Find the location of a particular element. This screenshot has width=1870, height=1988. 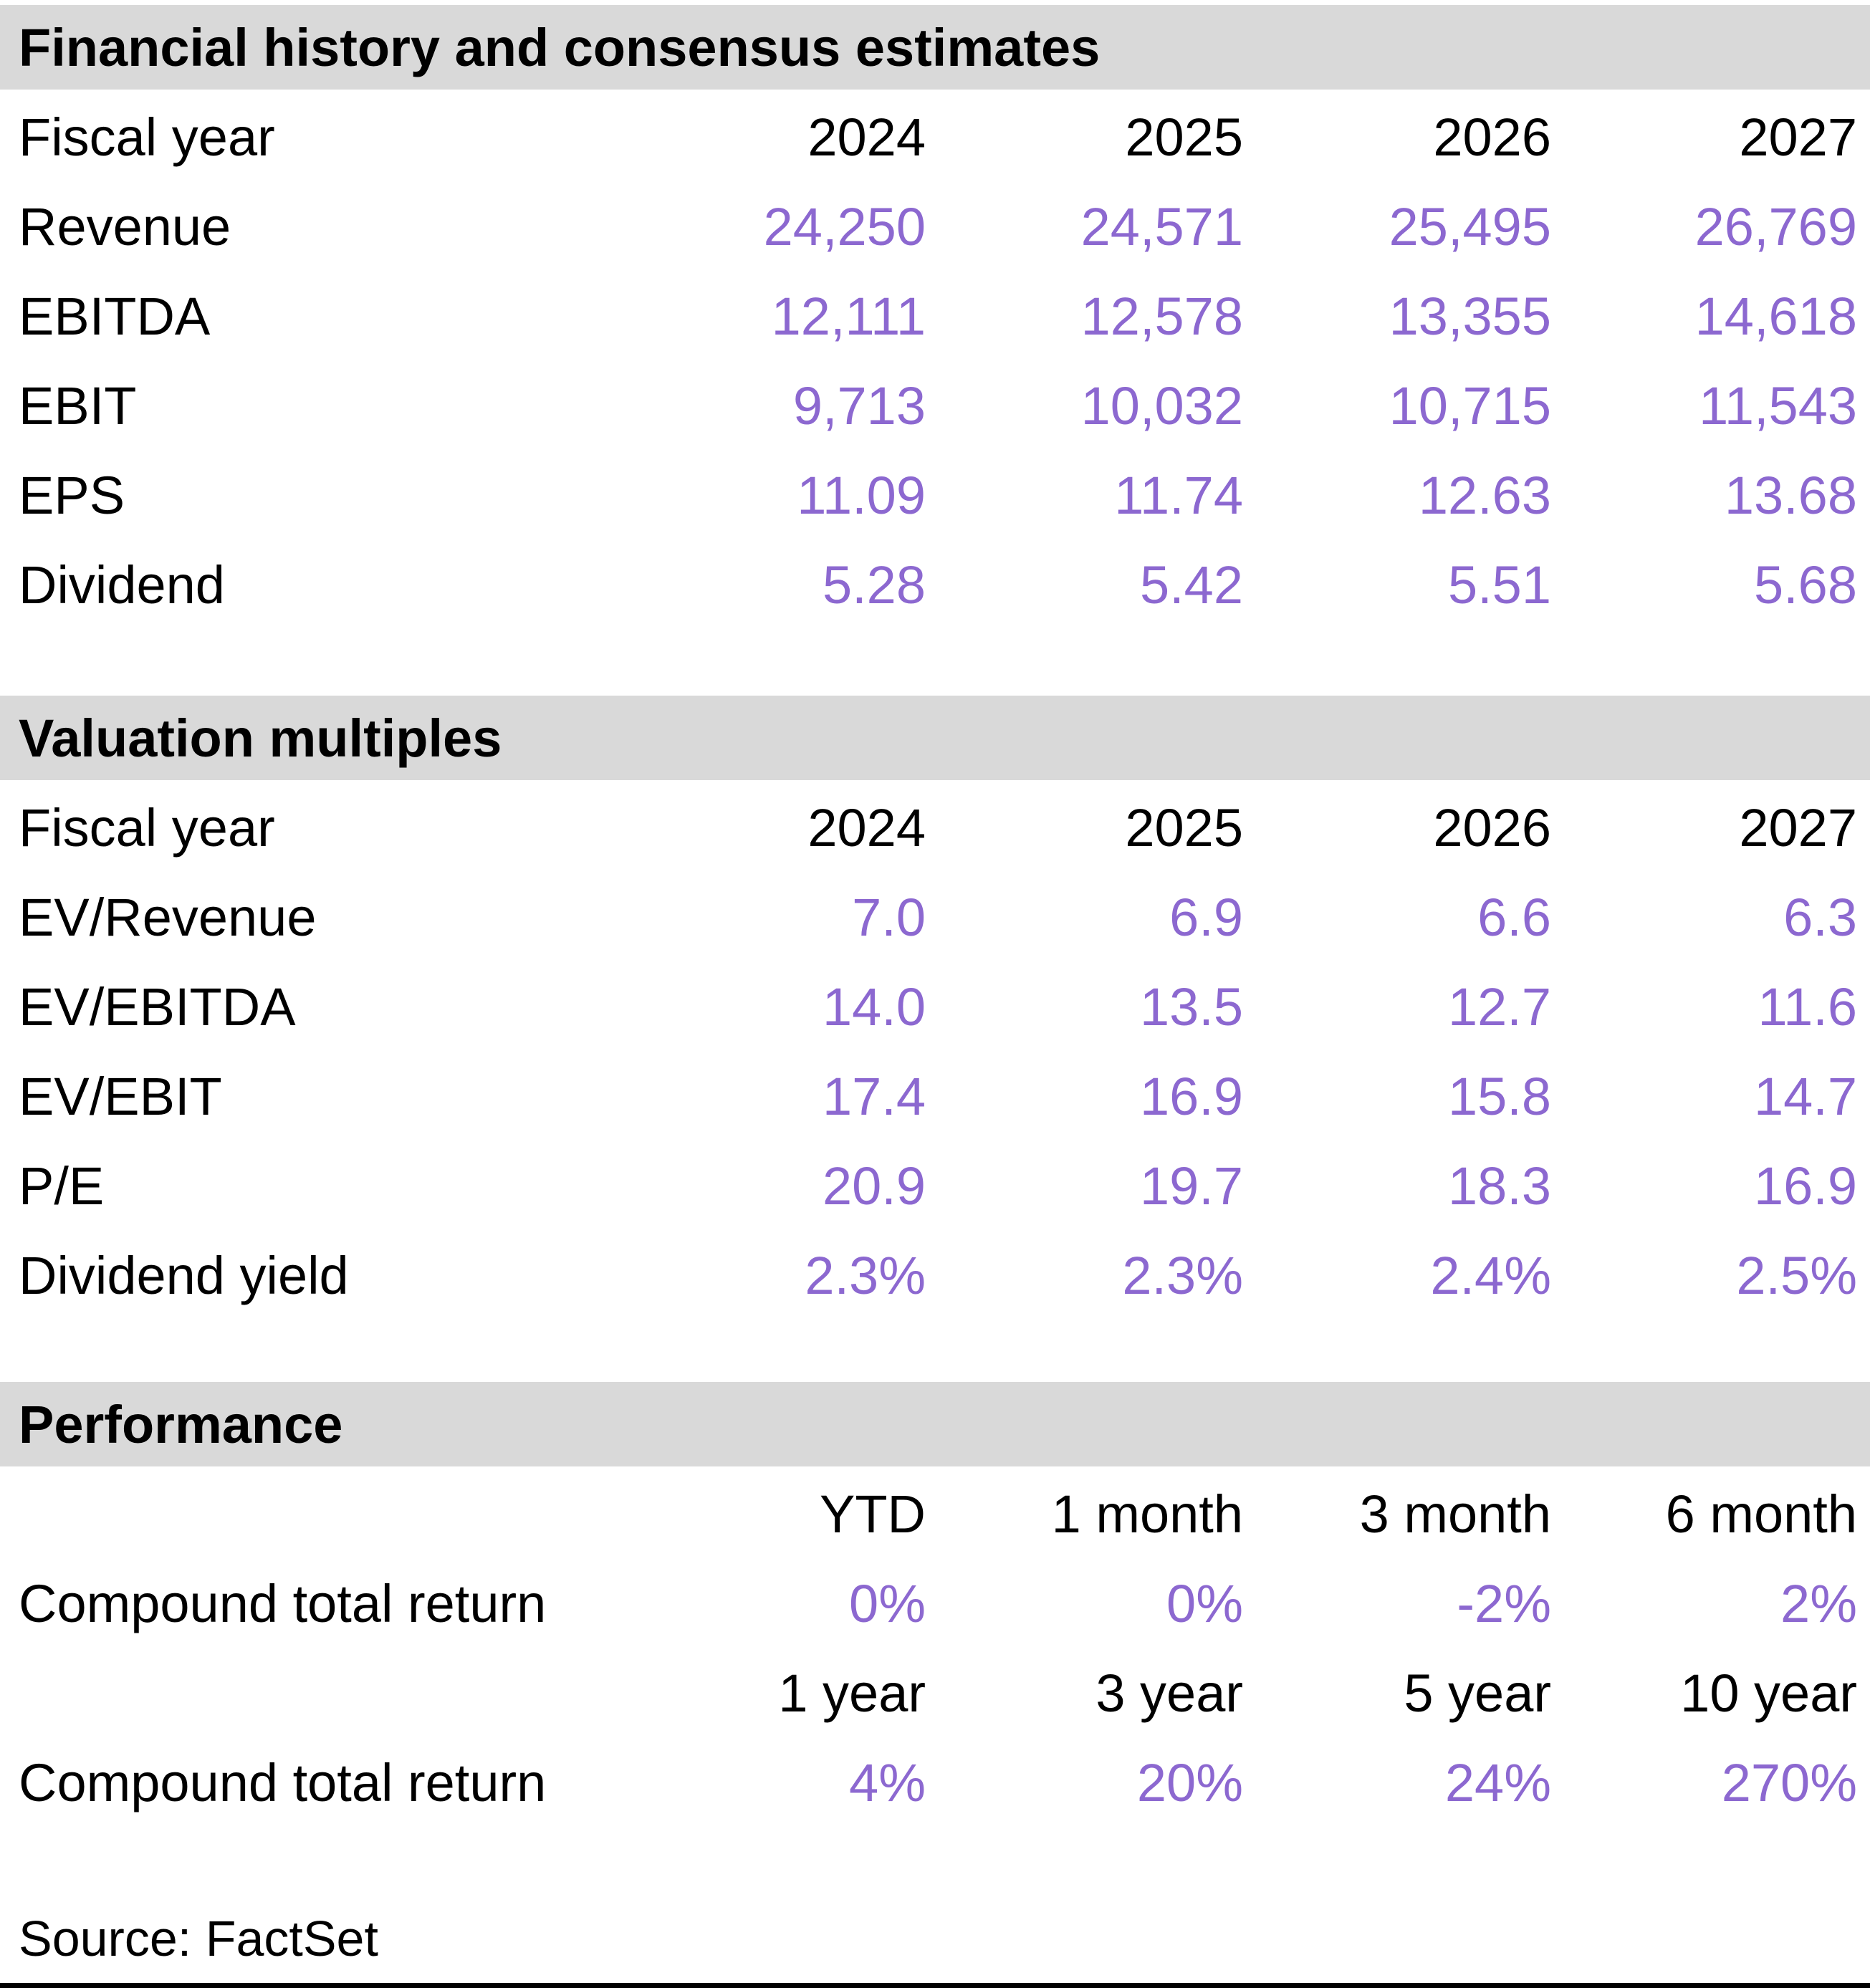

section-header-performance: Performance is located at coordinates (935, 1424).